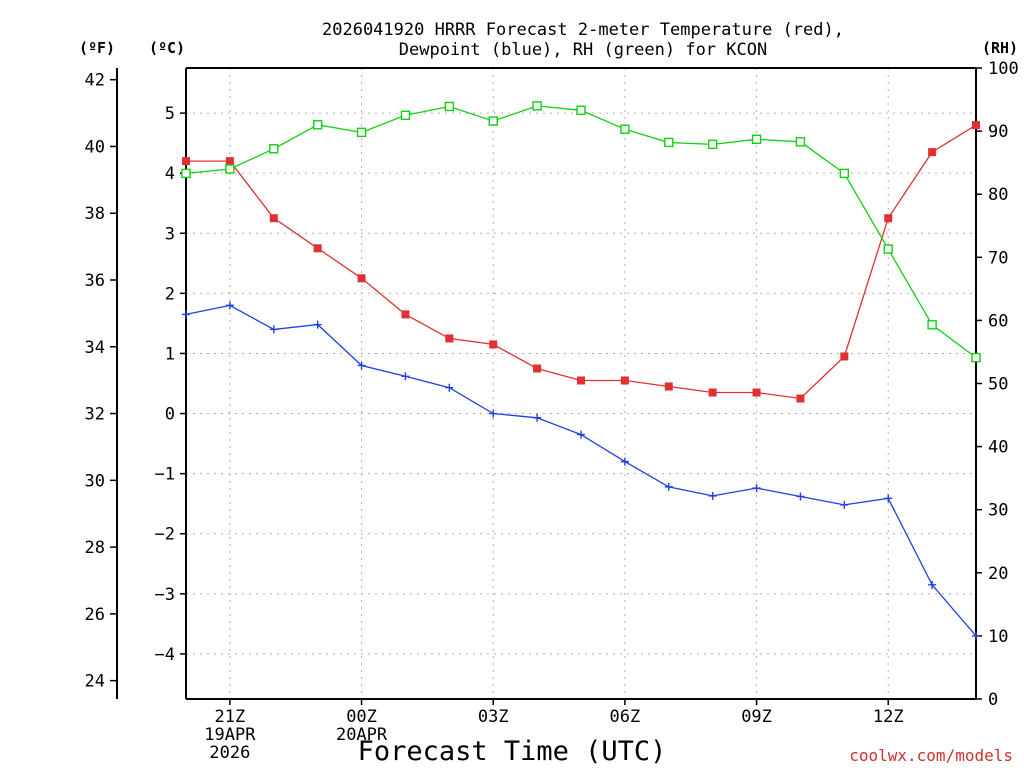 Image resolution: width=1024 pixels, height=768 pixels. Describe the element at coordinates (170, 415) in the screenshot. I see `celsius-tick-label: 0` at that location.